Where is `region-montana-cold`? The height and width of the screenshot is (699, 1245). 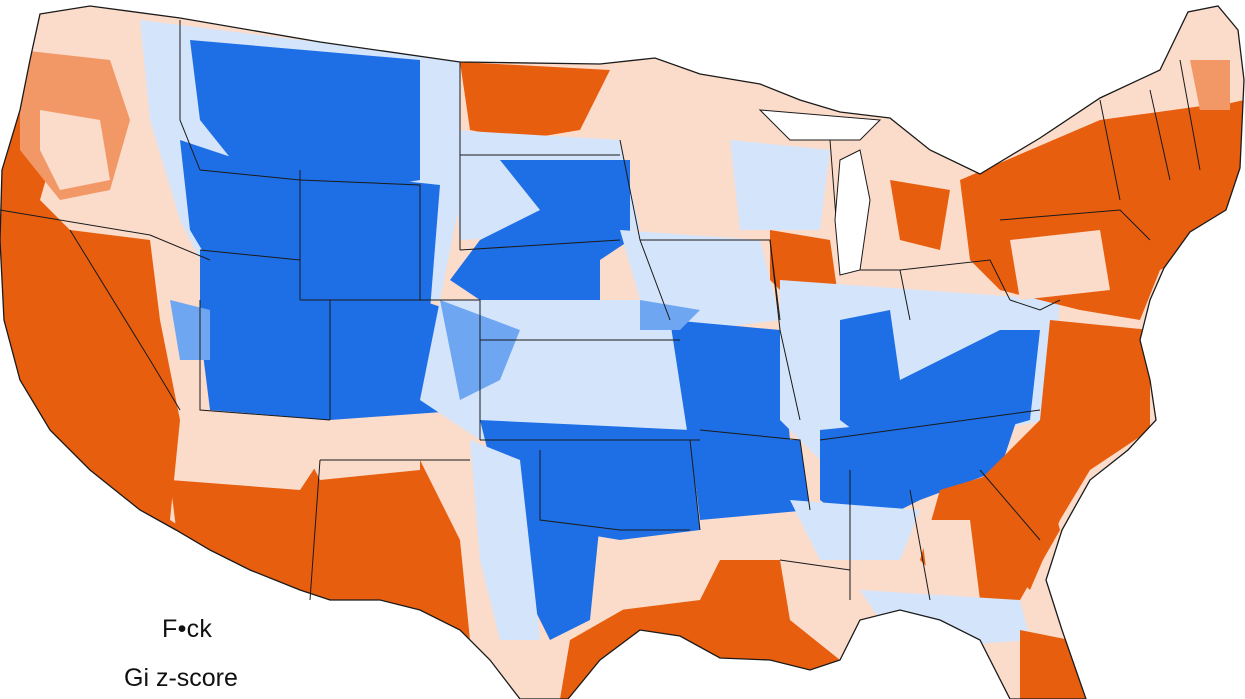 region-montana-cold is located at coordinates (305, 120).